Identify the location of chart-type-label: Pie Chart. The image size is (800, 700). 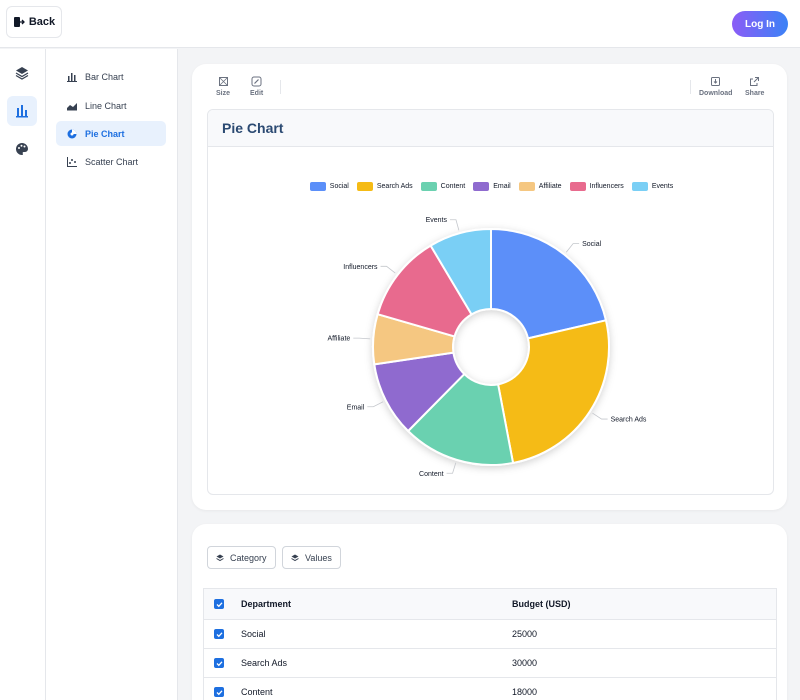
(105, 134).